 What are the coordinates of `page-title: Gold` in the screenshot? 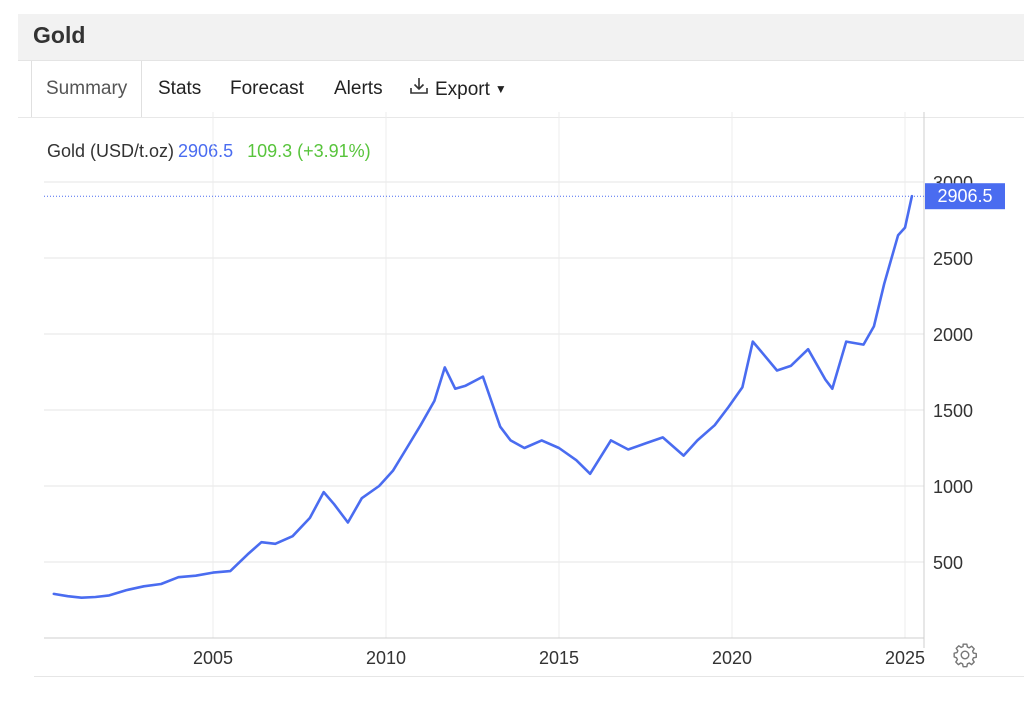 It's located at (59, 35).